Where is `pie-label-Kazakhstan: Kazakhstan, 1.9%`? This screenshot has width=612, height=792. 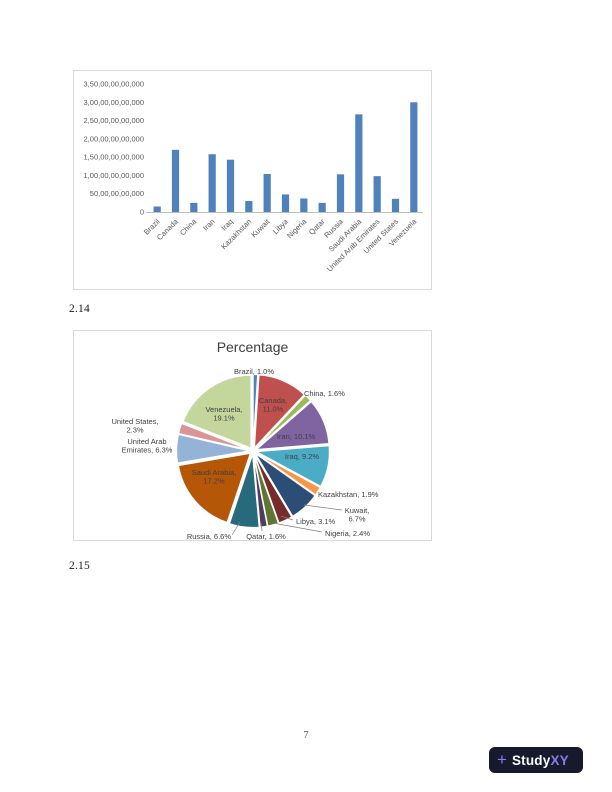
pie-label-Kazakhstan: Kazakhstan, 1.9% is located at coordinates (348, 494).